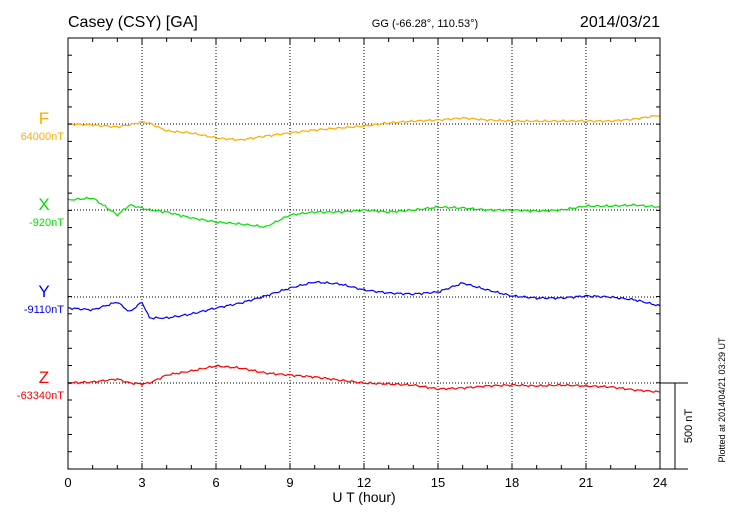  What do you see at coordinates (43, 291) in the screenshot?
I see `series-name-y: Y` at bounding box center [43, 291].